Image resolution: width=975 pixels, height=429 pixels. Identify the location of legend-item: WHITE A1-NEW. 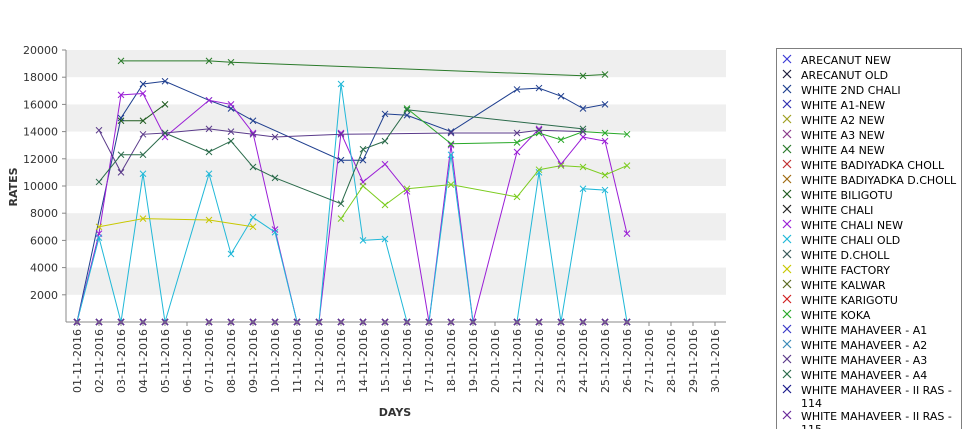
(869, 105).